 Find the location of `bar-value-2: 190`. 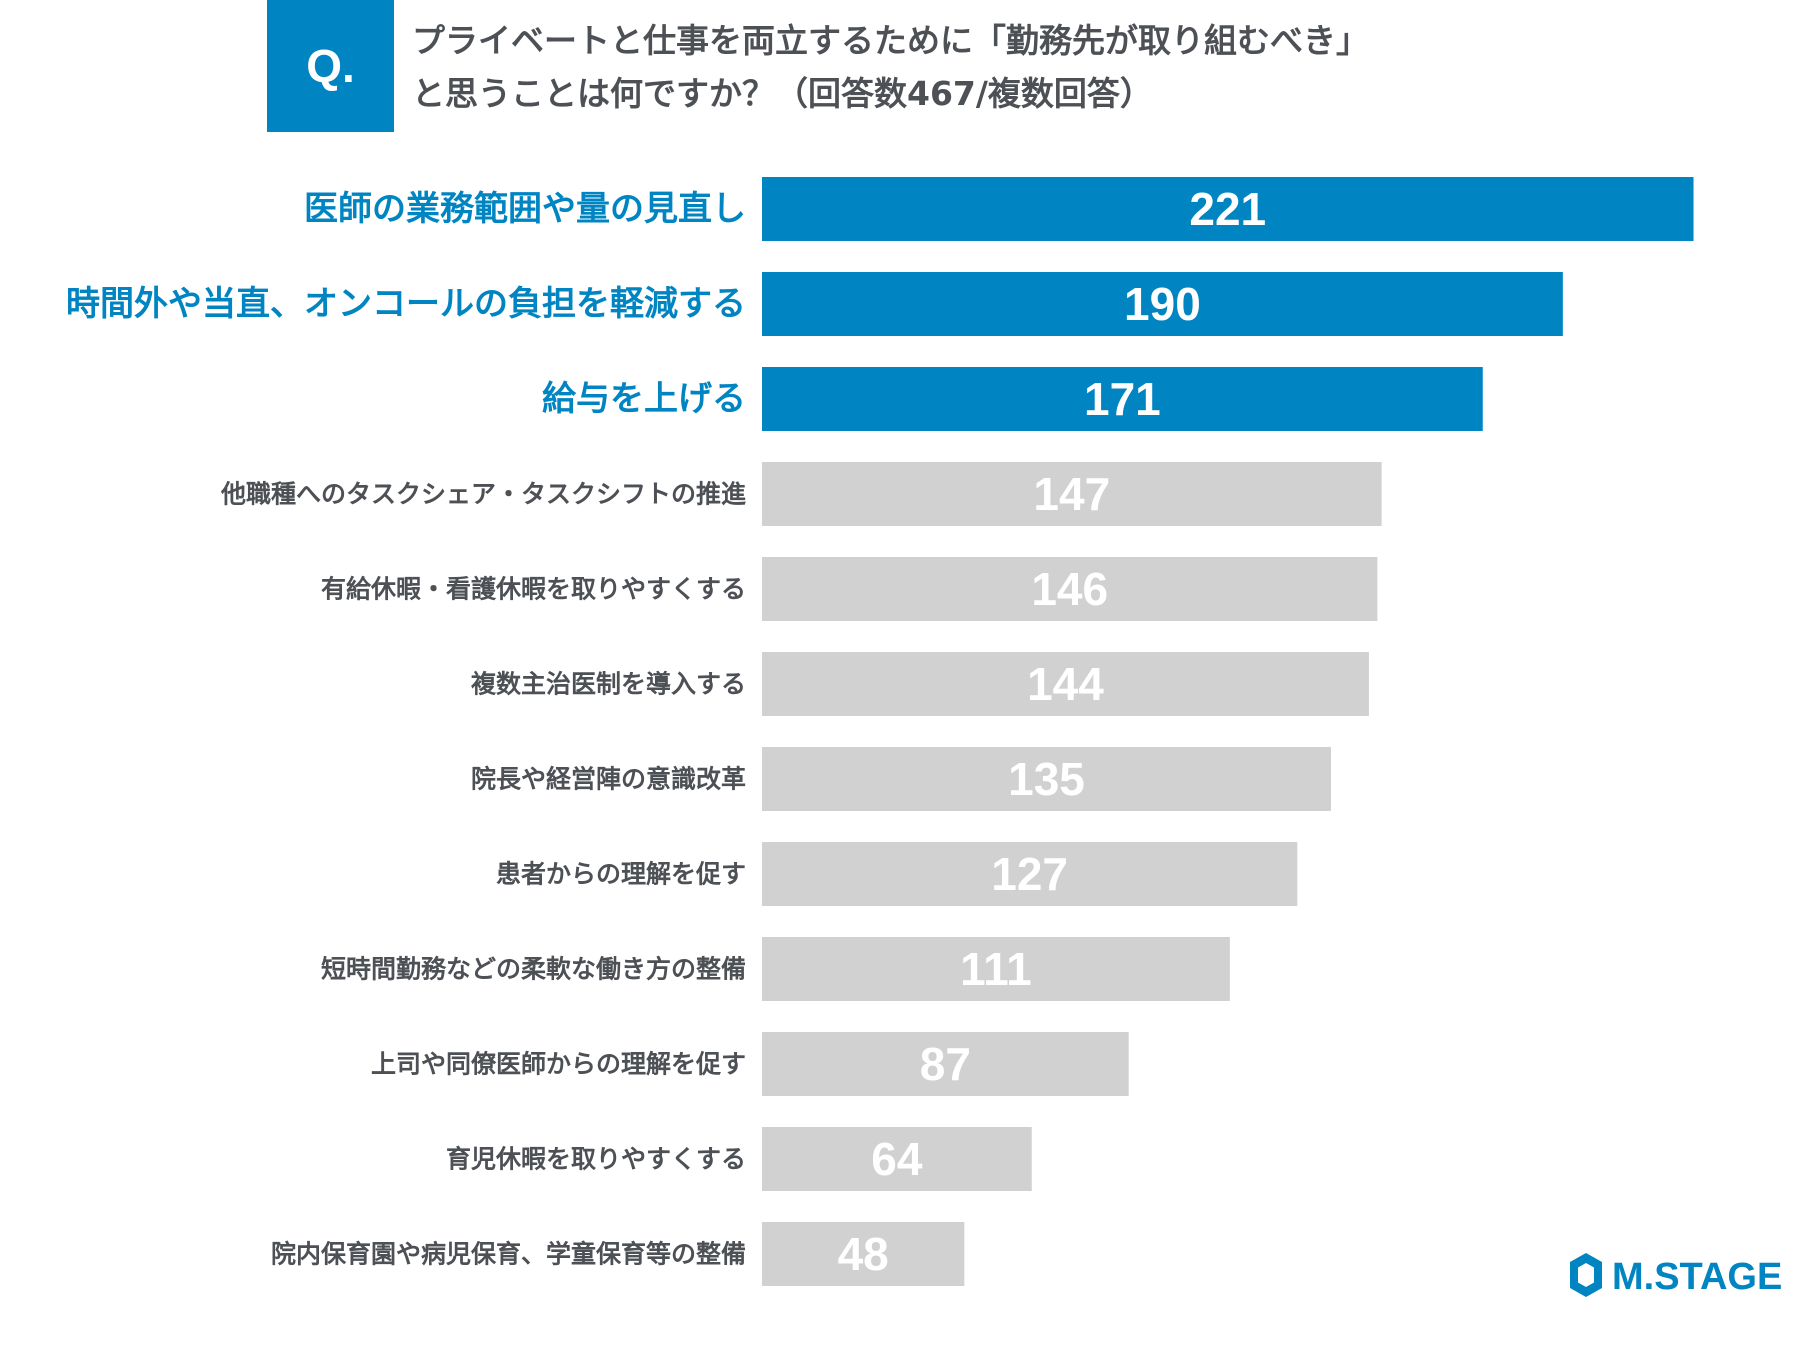

bar-value-2: 190 is located at coordinates (1162, 304).